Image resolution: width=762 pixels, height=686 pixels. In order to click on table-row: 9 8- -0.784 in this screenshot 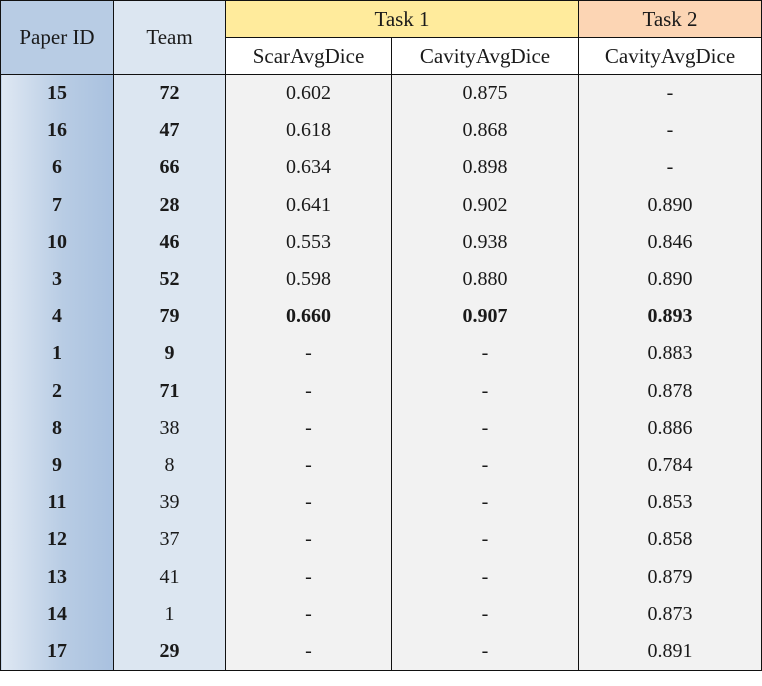, I will do `click(381, 465)`.